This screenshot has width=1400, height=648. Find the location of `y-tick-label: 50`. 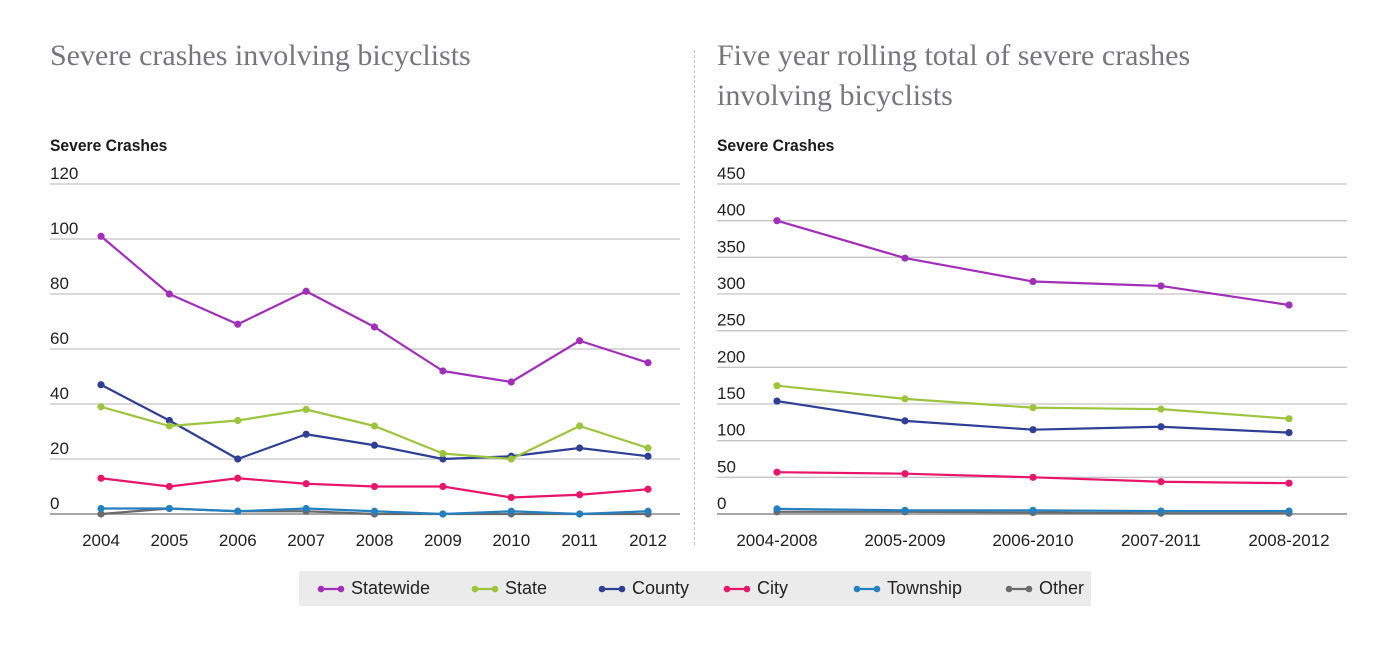

y-tick-label: 50 is located at coordinates (726, 466).